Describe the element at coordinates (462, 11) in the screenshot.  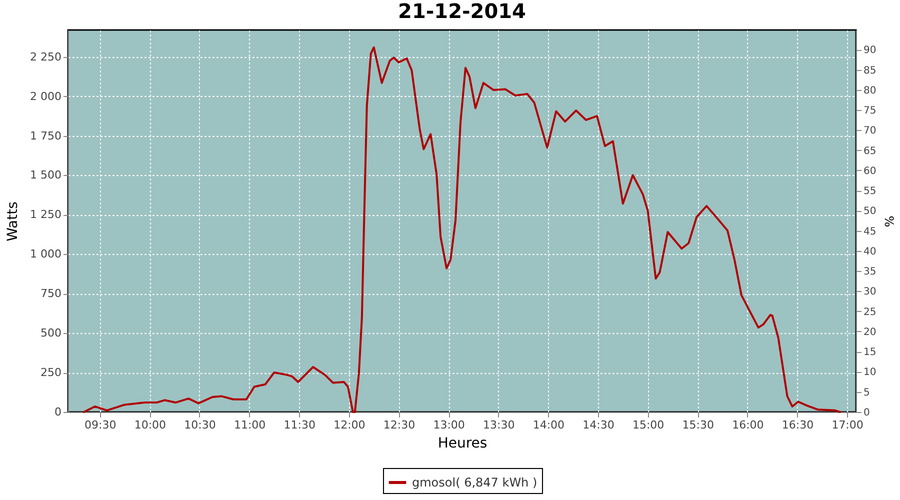
I see `chart-title: 21-12-2014` at that location.